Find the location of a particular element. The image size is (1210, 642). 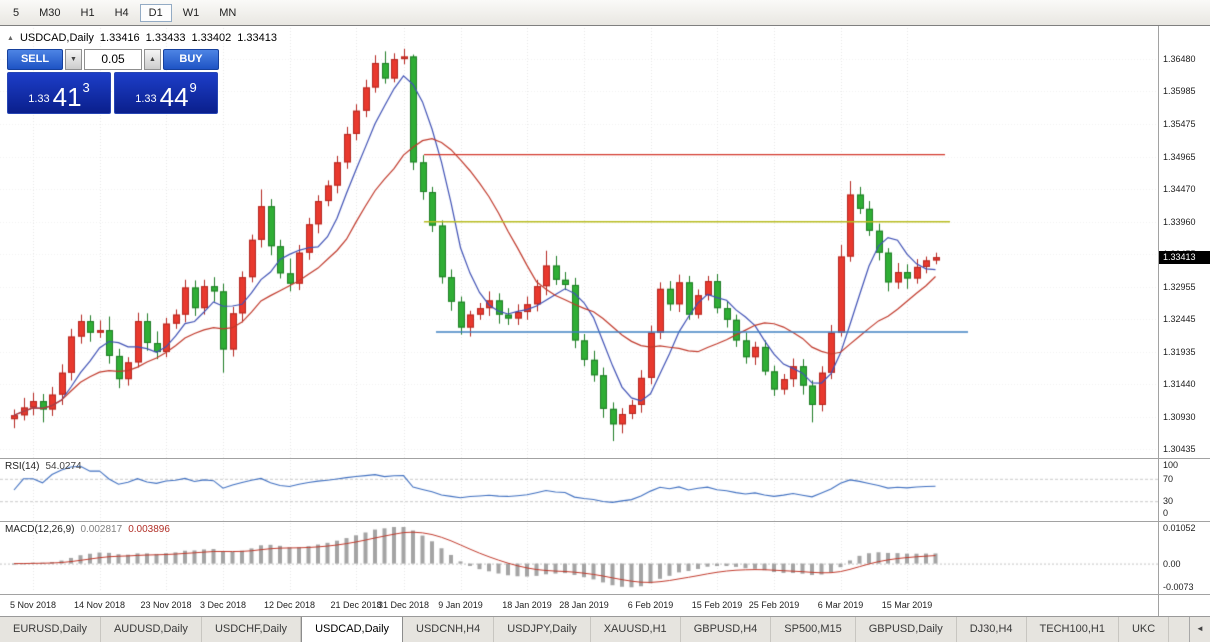

price-scale-label: 1.30930 is located at coordinates (1179, 417).